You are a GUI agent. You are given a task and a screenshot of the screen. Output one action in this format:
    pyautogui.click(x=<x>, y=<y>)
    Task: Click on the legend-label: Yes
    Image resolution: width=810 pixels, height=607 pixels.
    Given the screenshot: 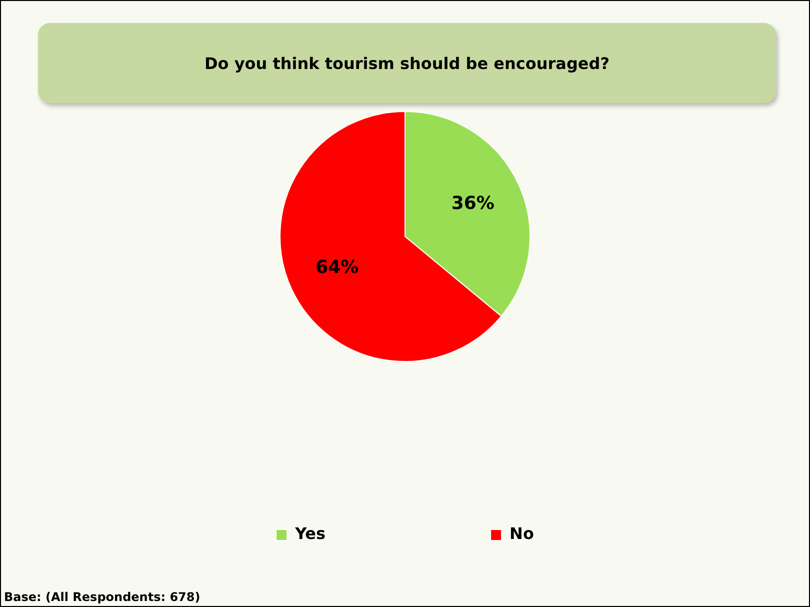 What is the action you would take?
    pyautogui.click(x=310, y=534)
    